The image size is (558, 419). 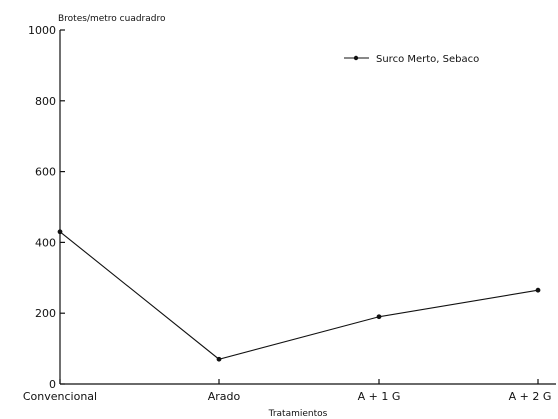 What do you see at coordinates (530, 396) in the screenshot?
I see `x-tick-label: A + 2 G` at bounding box center [530, 396].